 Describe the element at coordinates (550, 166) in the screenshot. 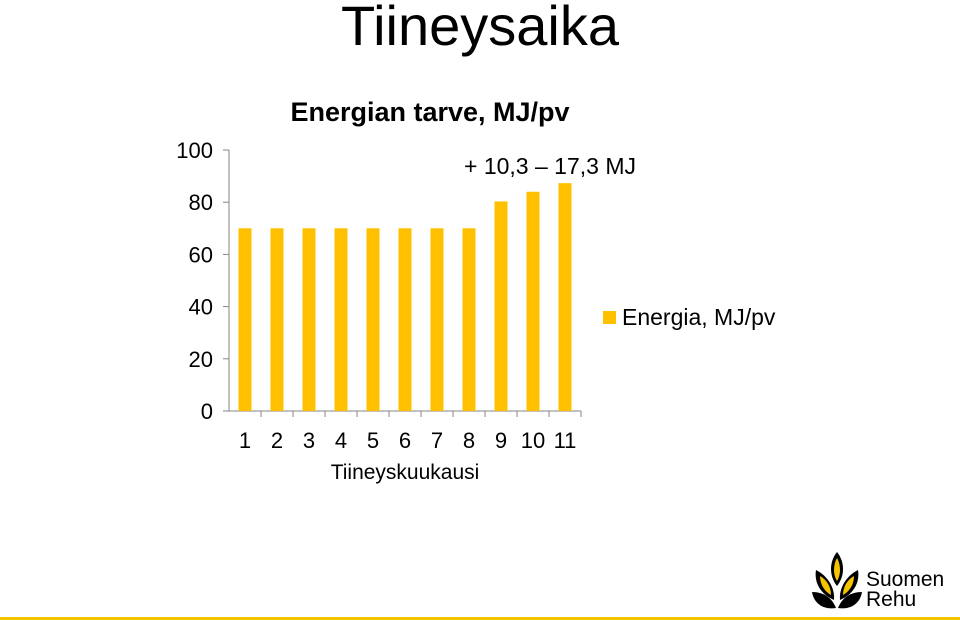

I see `energy-increase-annotation: + 10,3 – 17,3 MJ` at that location.